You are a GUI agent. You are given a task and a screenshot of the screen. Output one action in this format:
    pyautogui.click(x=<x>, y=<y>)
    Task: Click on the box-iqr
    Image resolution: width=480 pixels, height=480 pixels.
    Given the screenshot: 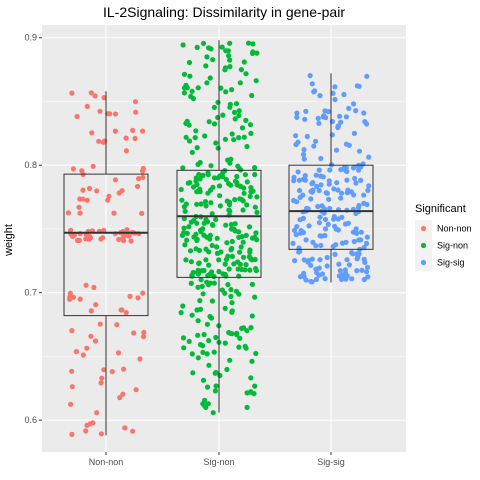 What is the action you would take?
    pyautogui.click(x=106, y=245)
    